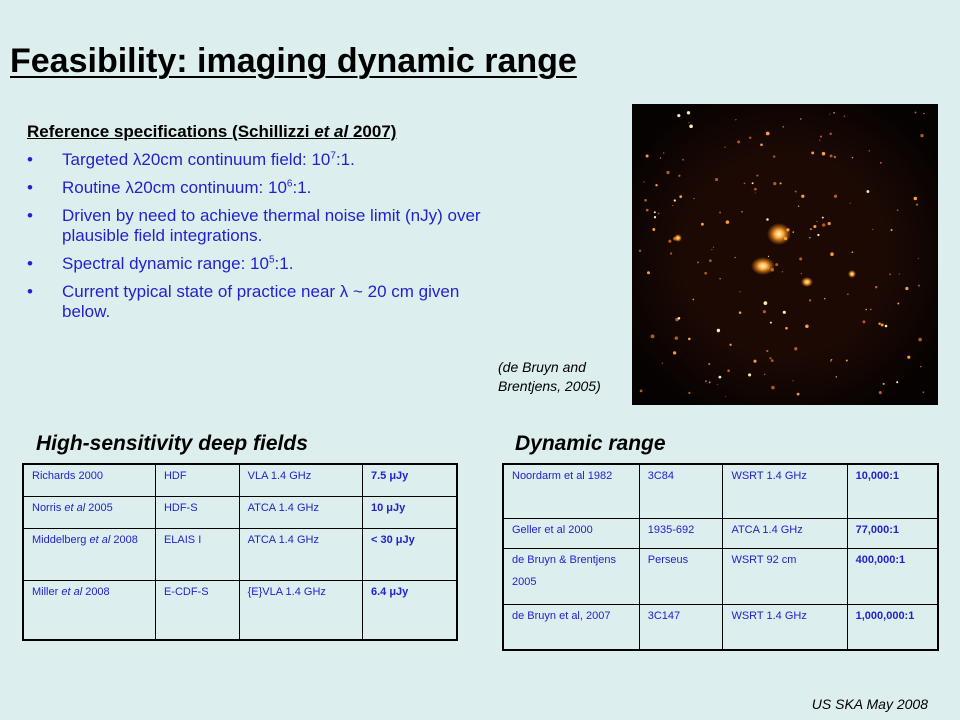  What do you see at coordinates (785, 254) in the screenshot?
I see `sky-background` at bounding box center [785, 254].